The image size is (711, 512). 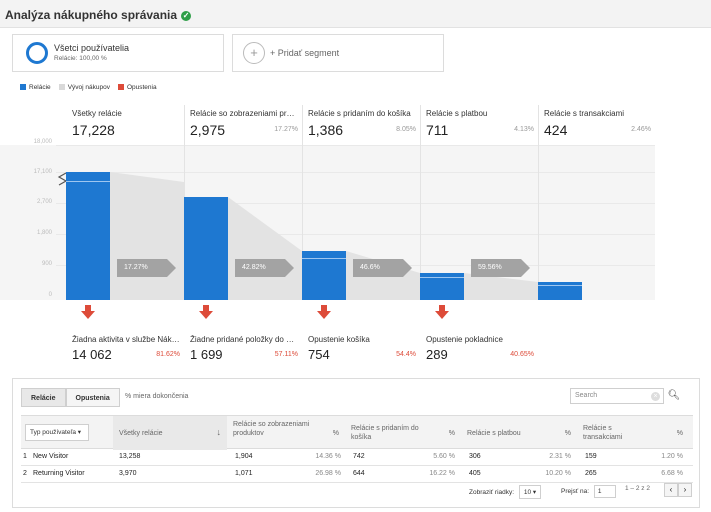 What do you see at coordinates (97, 113) in the screenshot?
I see `step-label: Všetky relácie` at bounding box center [97, 113].